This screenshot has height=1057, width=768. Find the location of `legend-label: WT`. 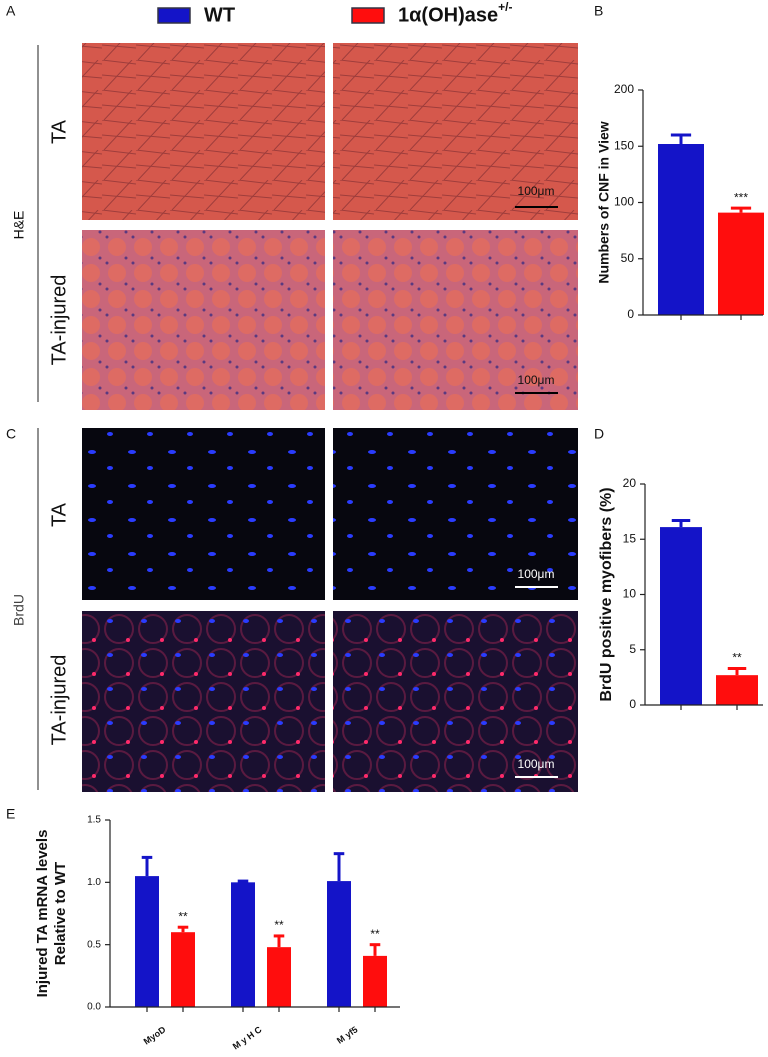

legend-label: WT is located at coordinates (219, 15).